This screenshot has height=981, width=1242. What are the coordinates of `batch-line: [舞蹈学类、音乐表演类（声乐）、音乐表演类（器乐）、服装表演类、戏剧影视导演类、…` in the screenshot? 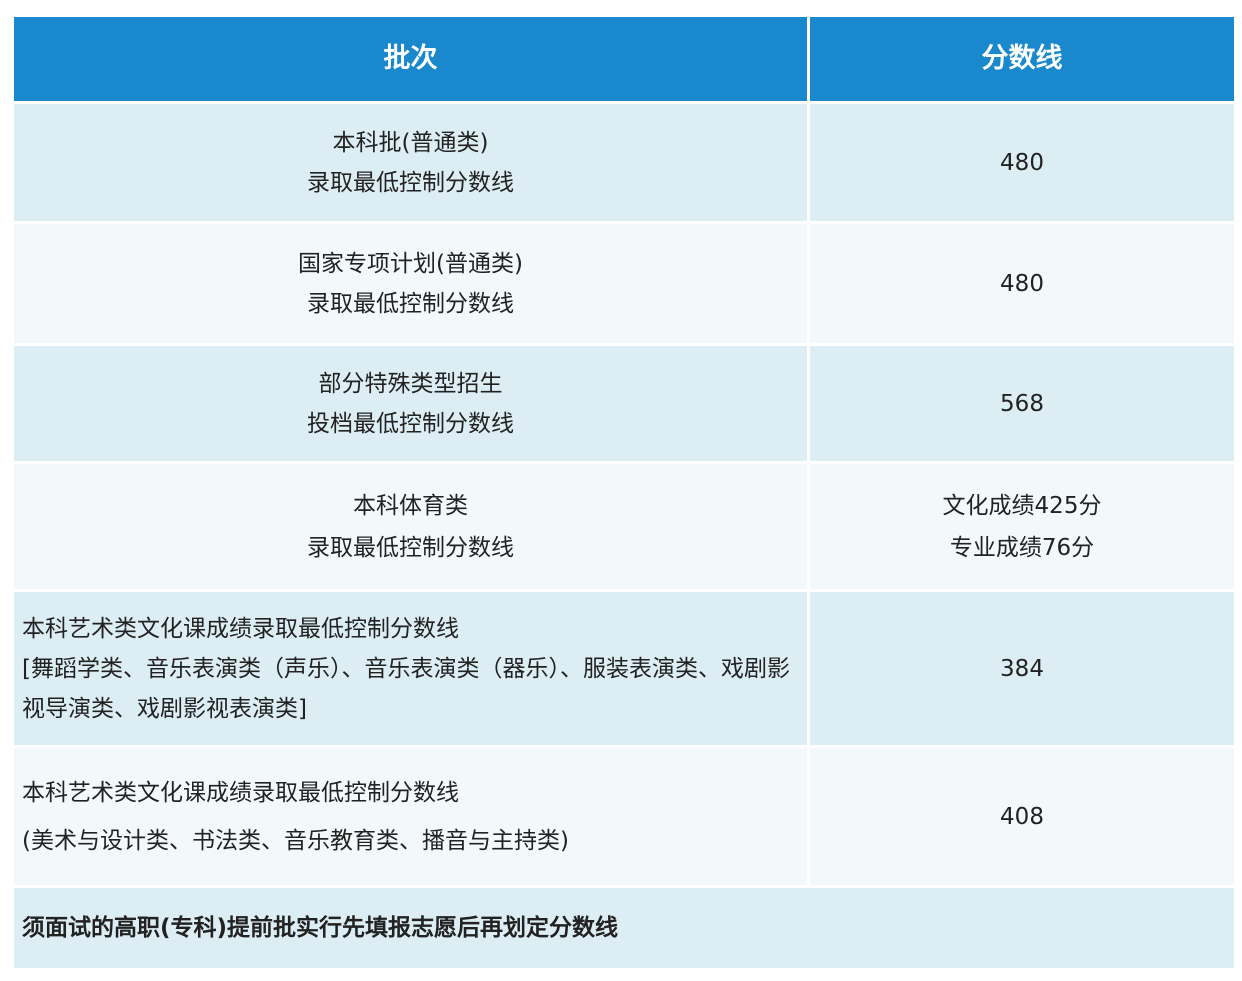 It's located at (406, 688).